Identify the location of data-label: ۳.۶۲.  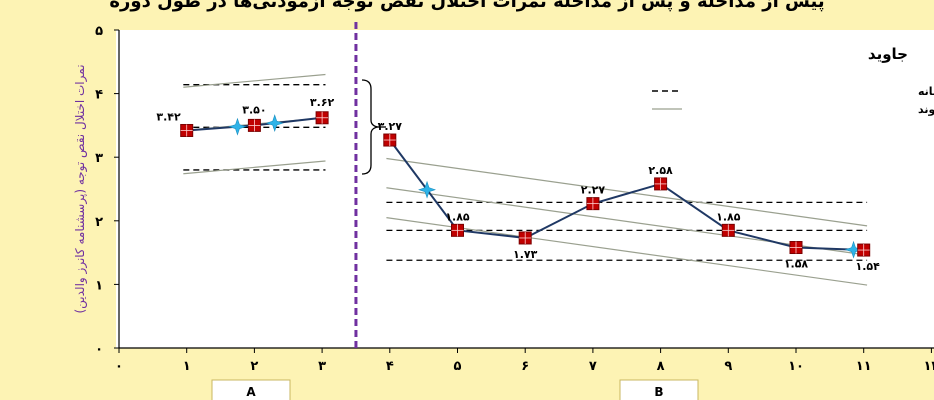
(322, 102).